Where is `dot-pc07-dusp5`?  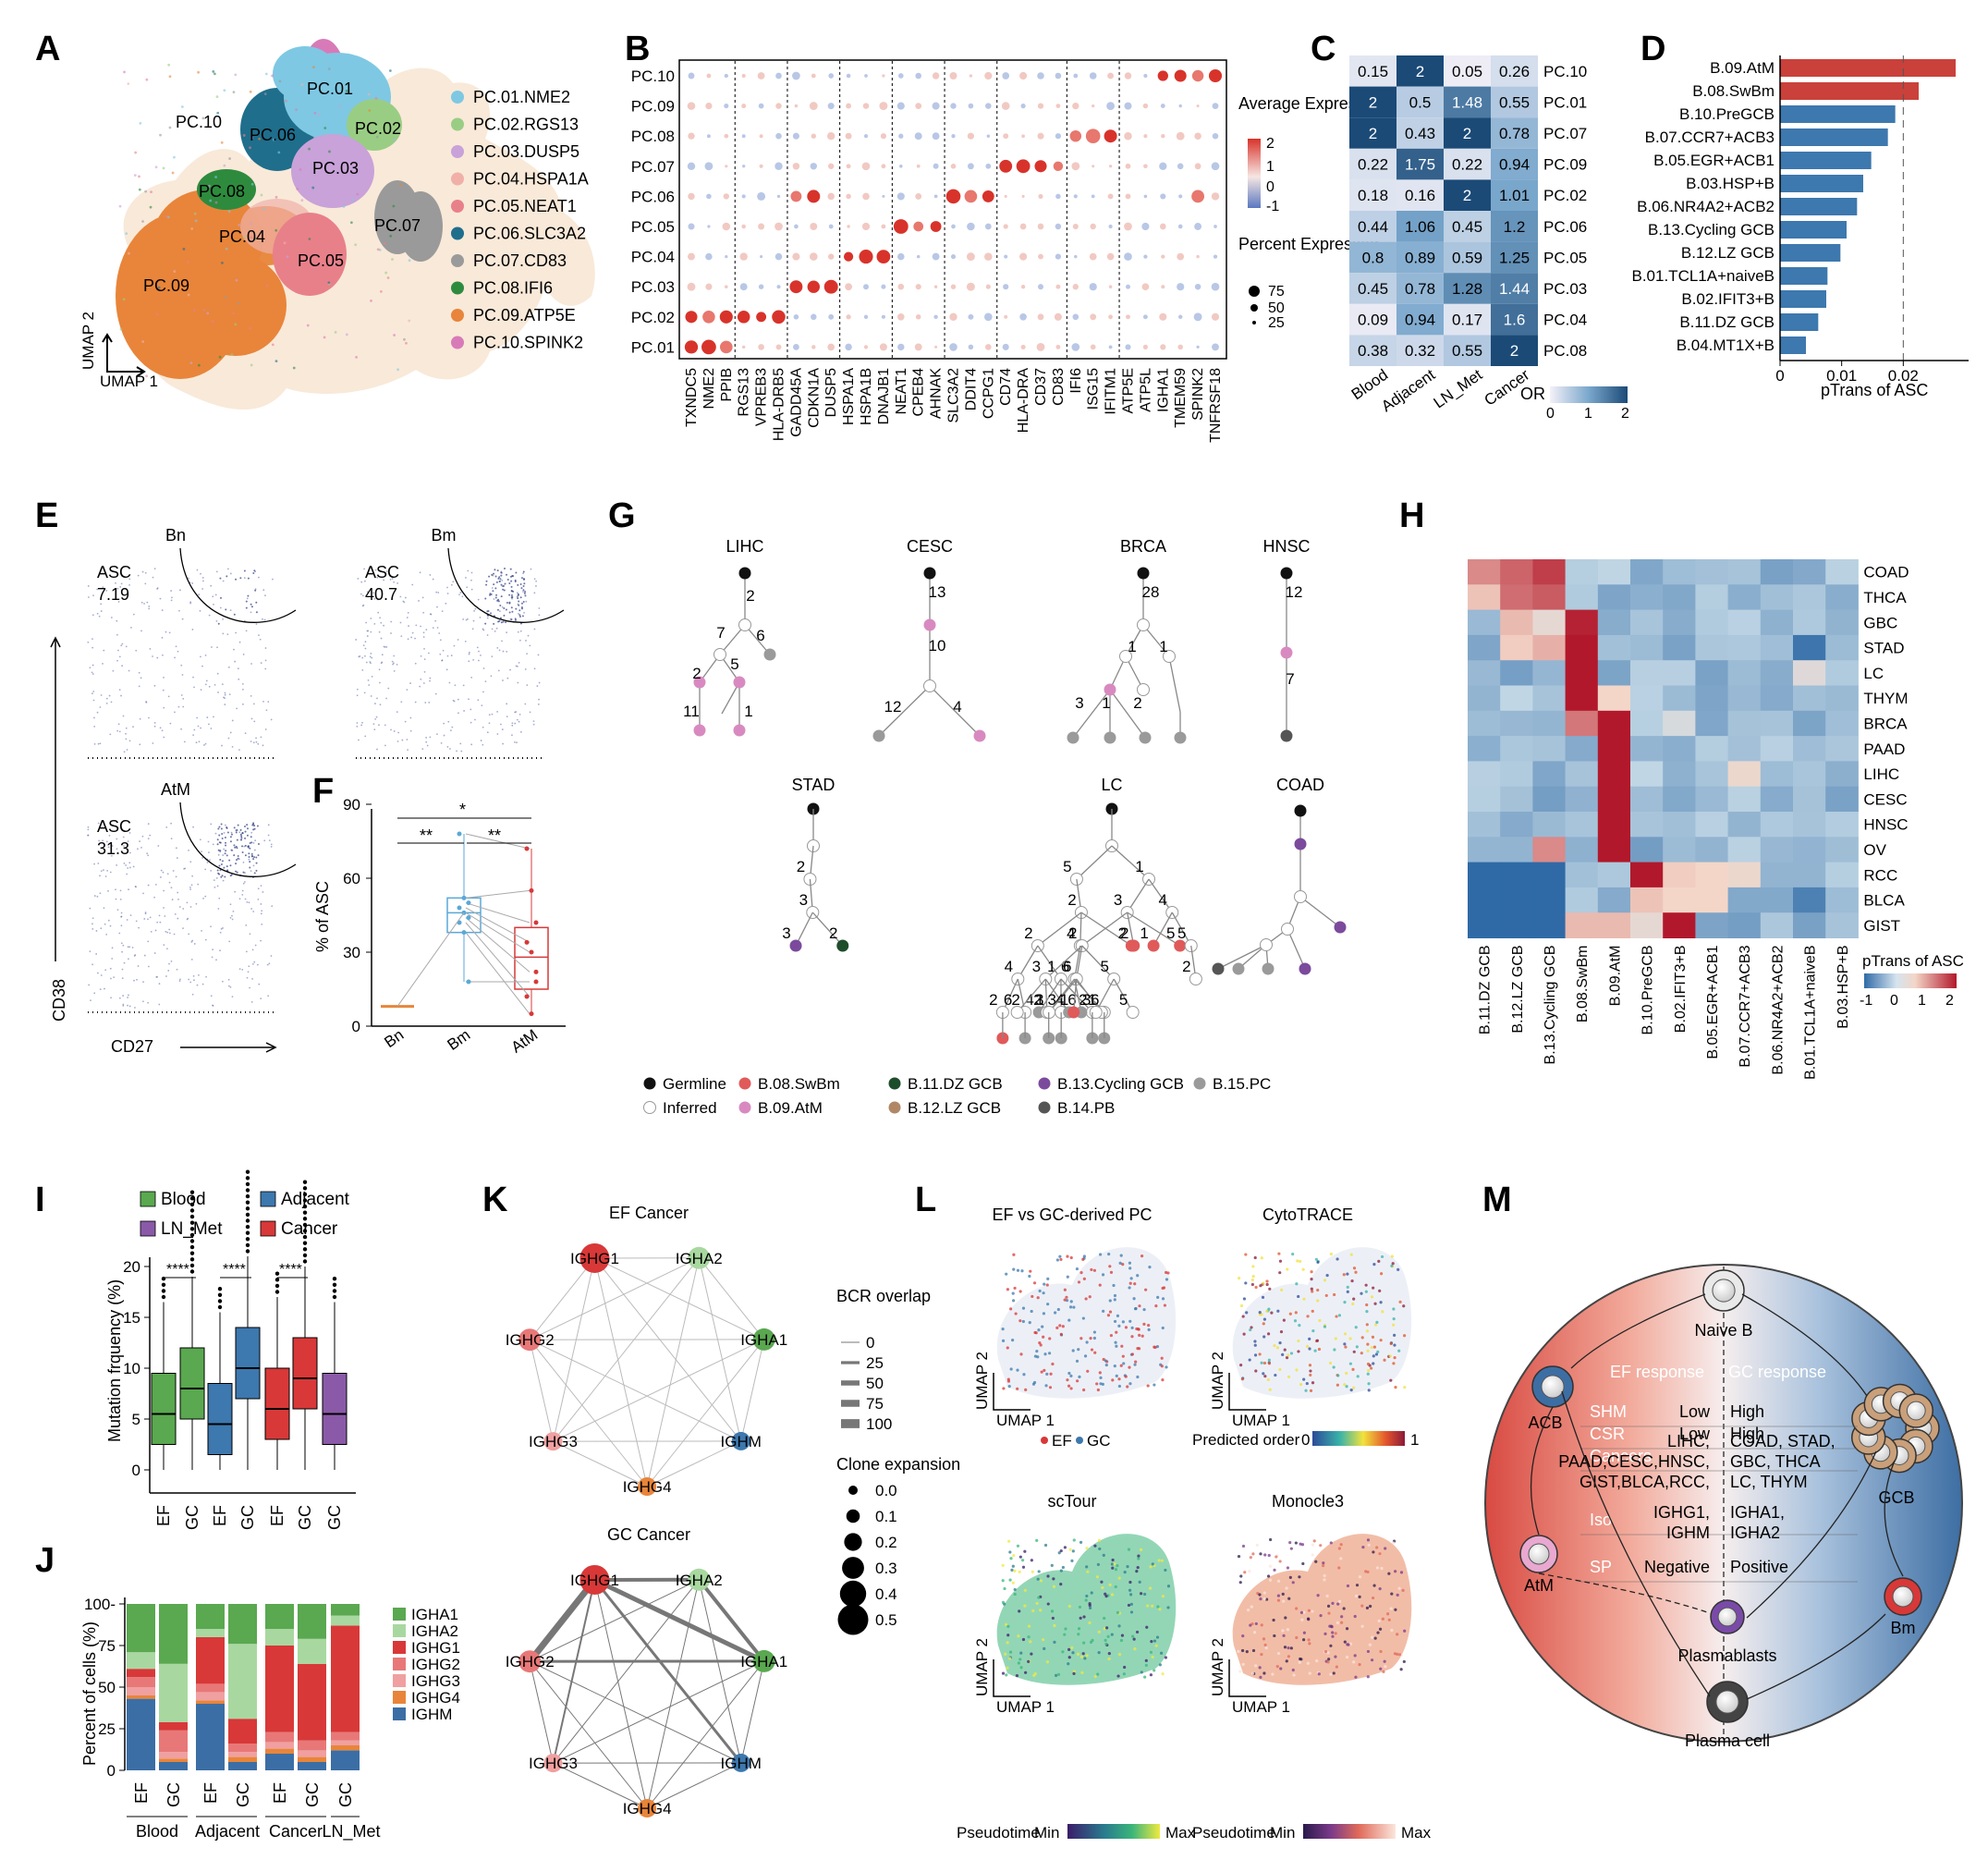
dot-pc07-dusp5 is located at coordinates (831, 166).